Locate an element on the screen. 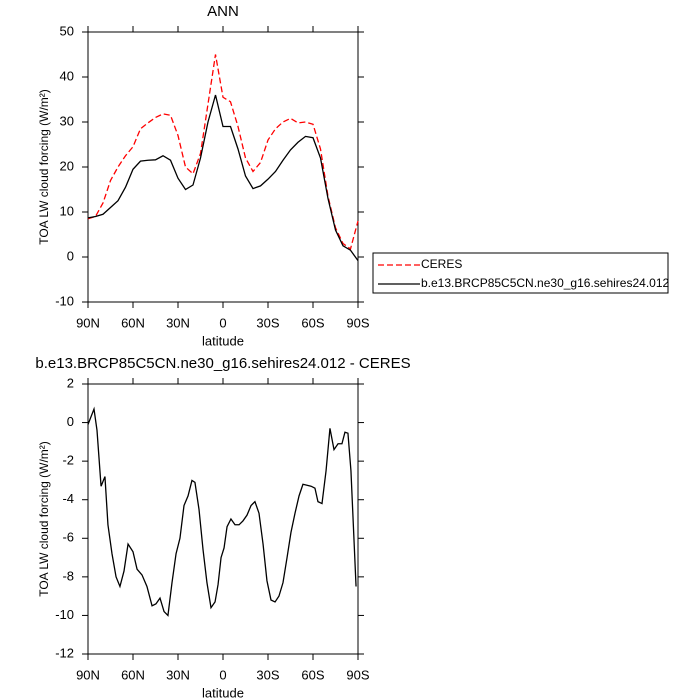 This screenshot has height=700, width=700. legend-label: CERES is located at coordinates (441, 264).